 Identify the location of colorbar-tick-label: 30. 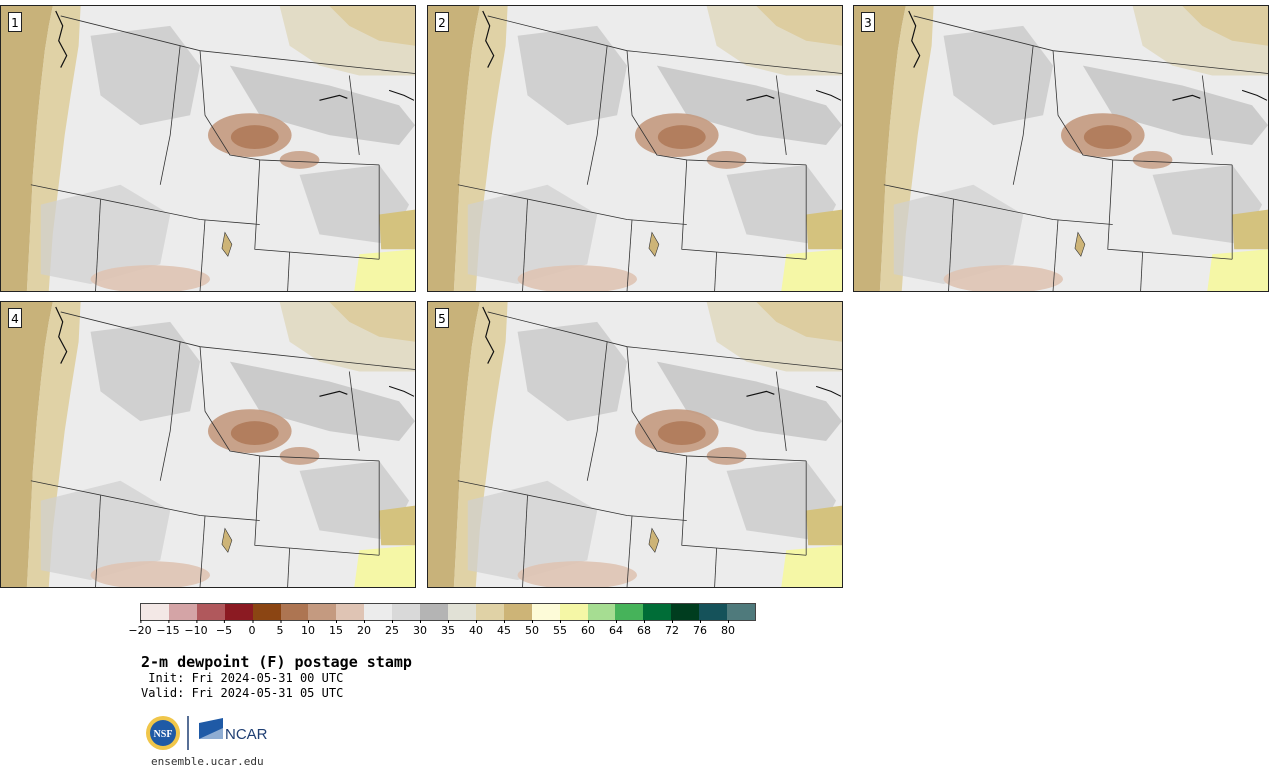
(420, 628).